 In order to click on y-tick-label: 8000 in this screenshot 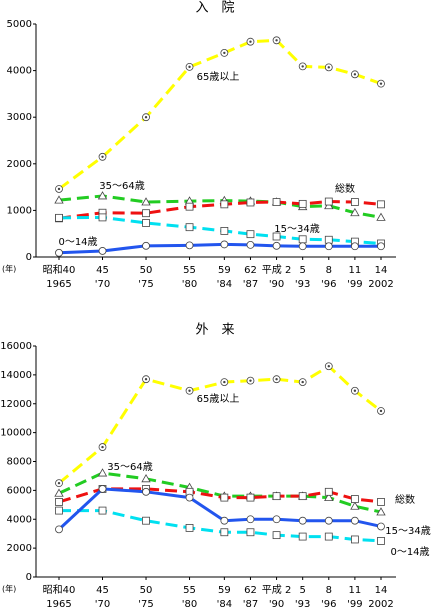, I will do `click(19, 462)`.